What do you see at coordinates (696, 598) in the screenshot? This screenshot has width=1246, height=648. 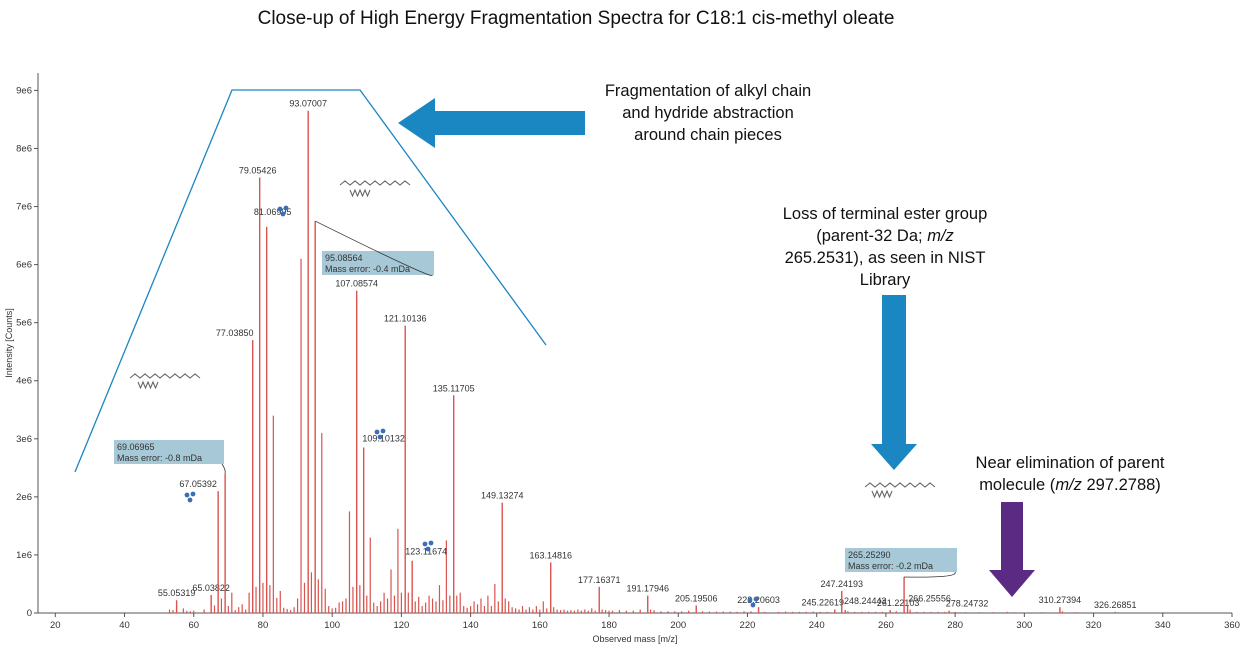 I see `peak-label: 205.19506` at bounding box center [696, 598].